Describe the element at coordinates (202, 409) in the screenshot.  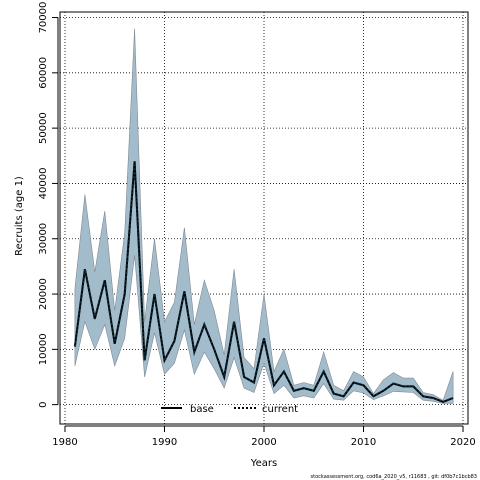
I see `legend-base-label: base` at that location.